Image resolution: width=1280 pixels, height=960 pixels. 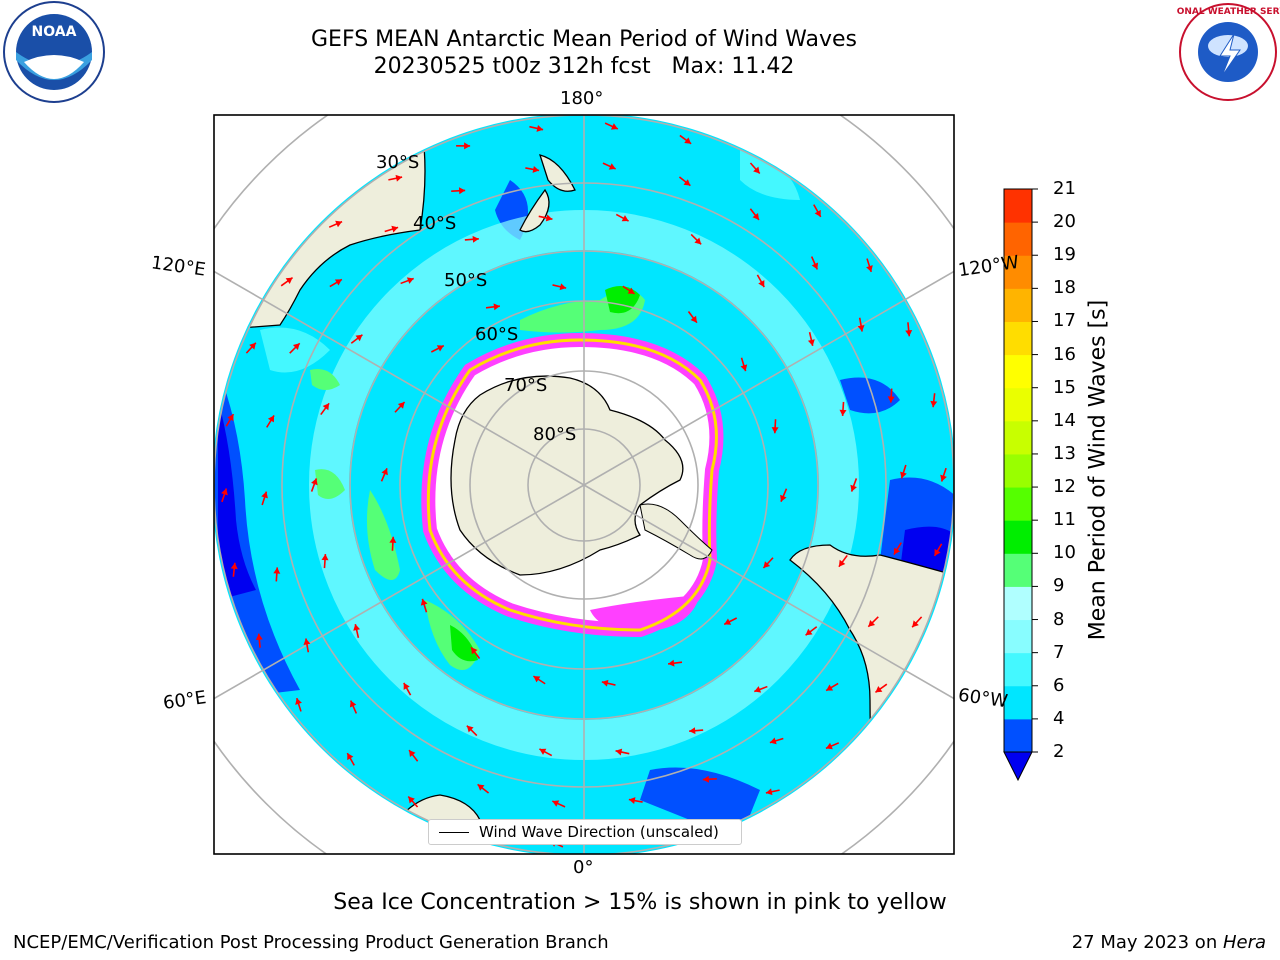 I want to click on longer-period-patch-southwest, so click(x=464, y=643).